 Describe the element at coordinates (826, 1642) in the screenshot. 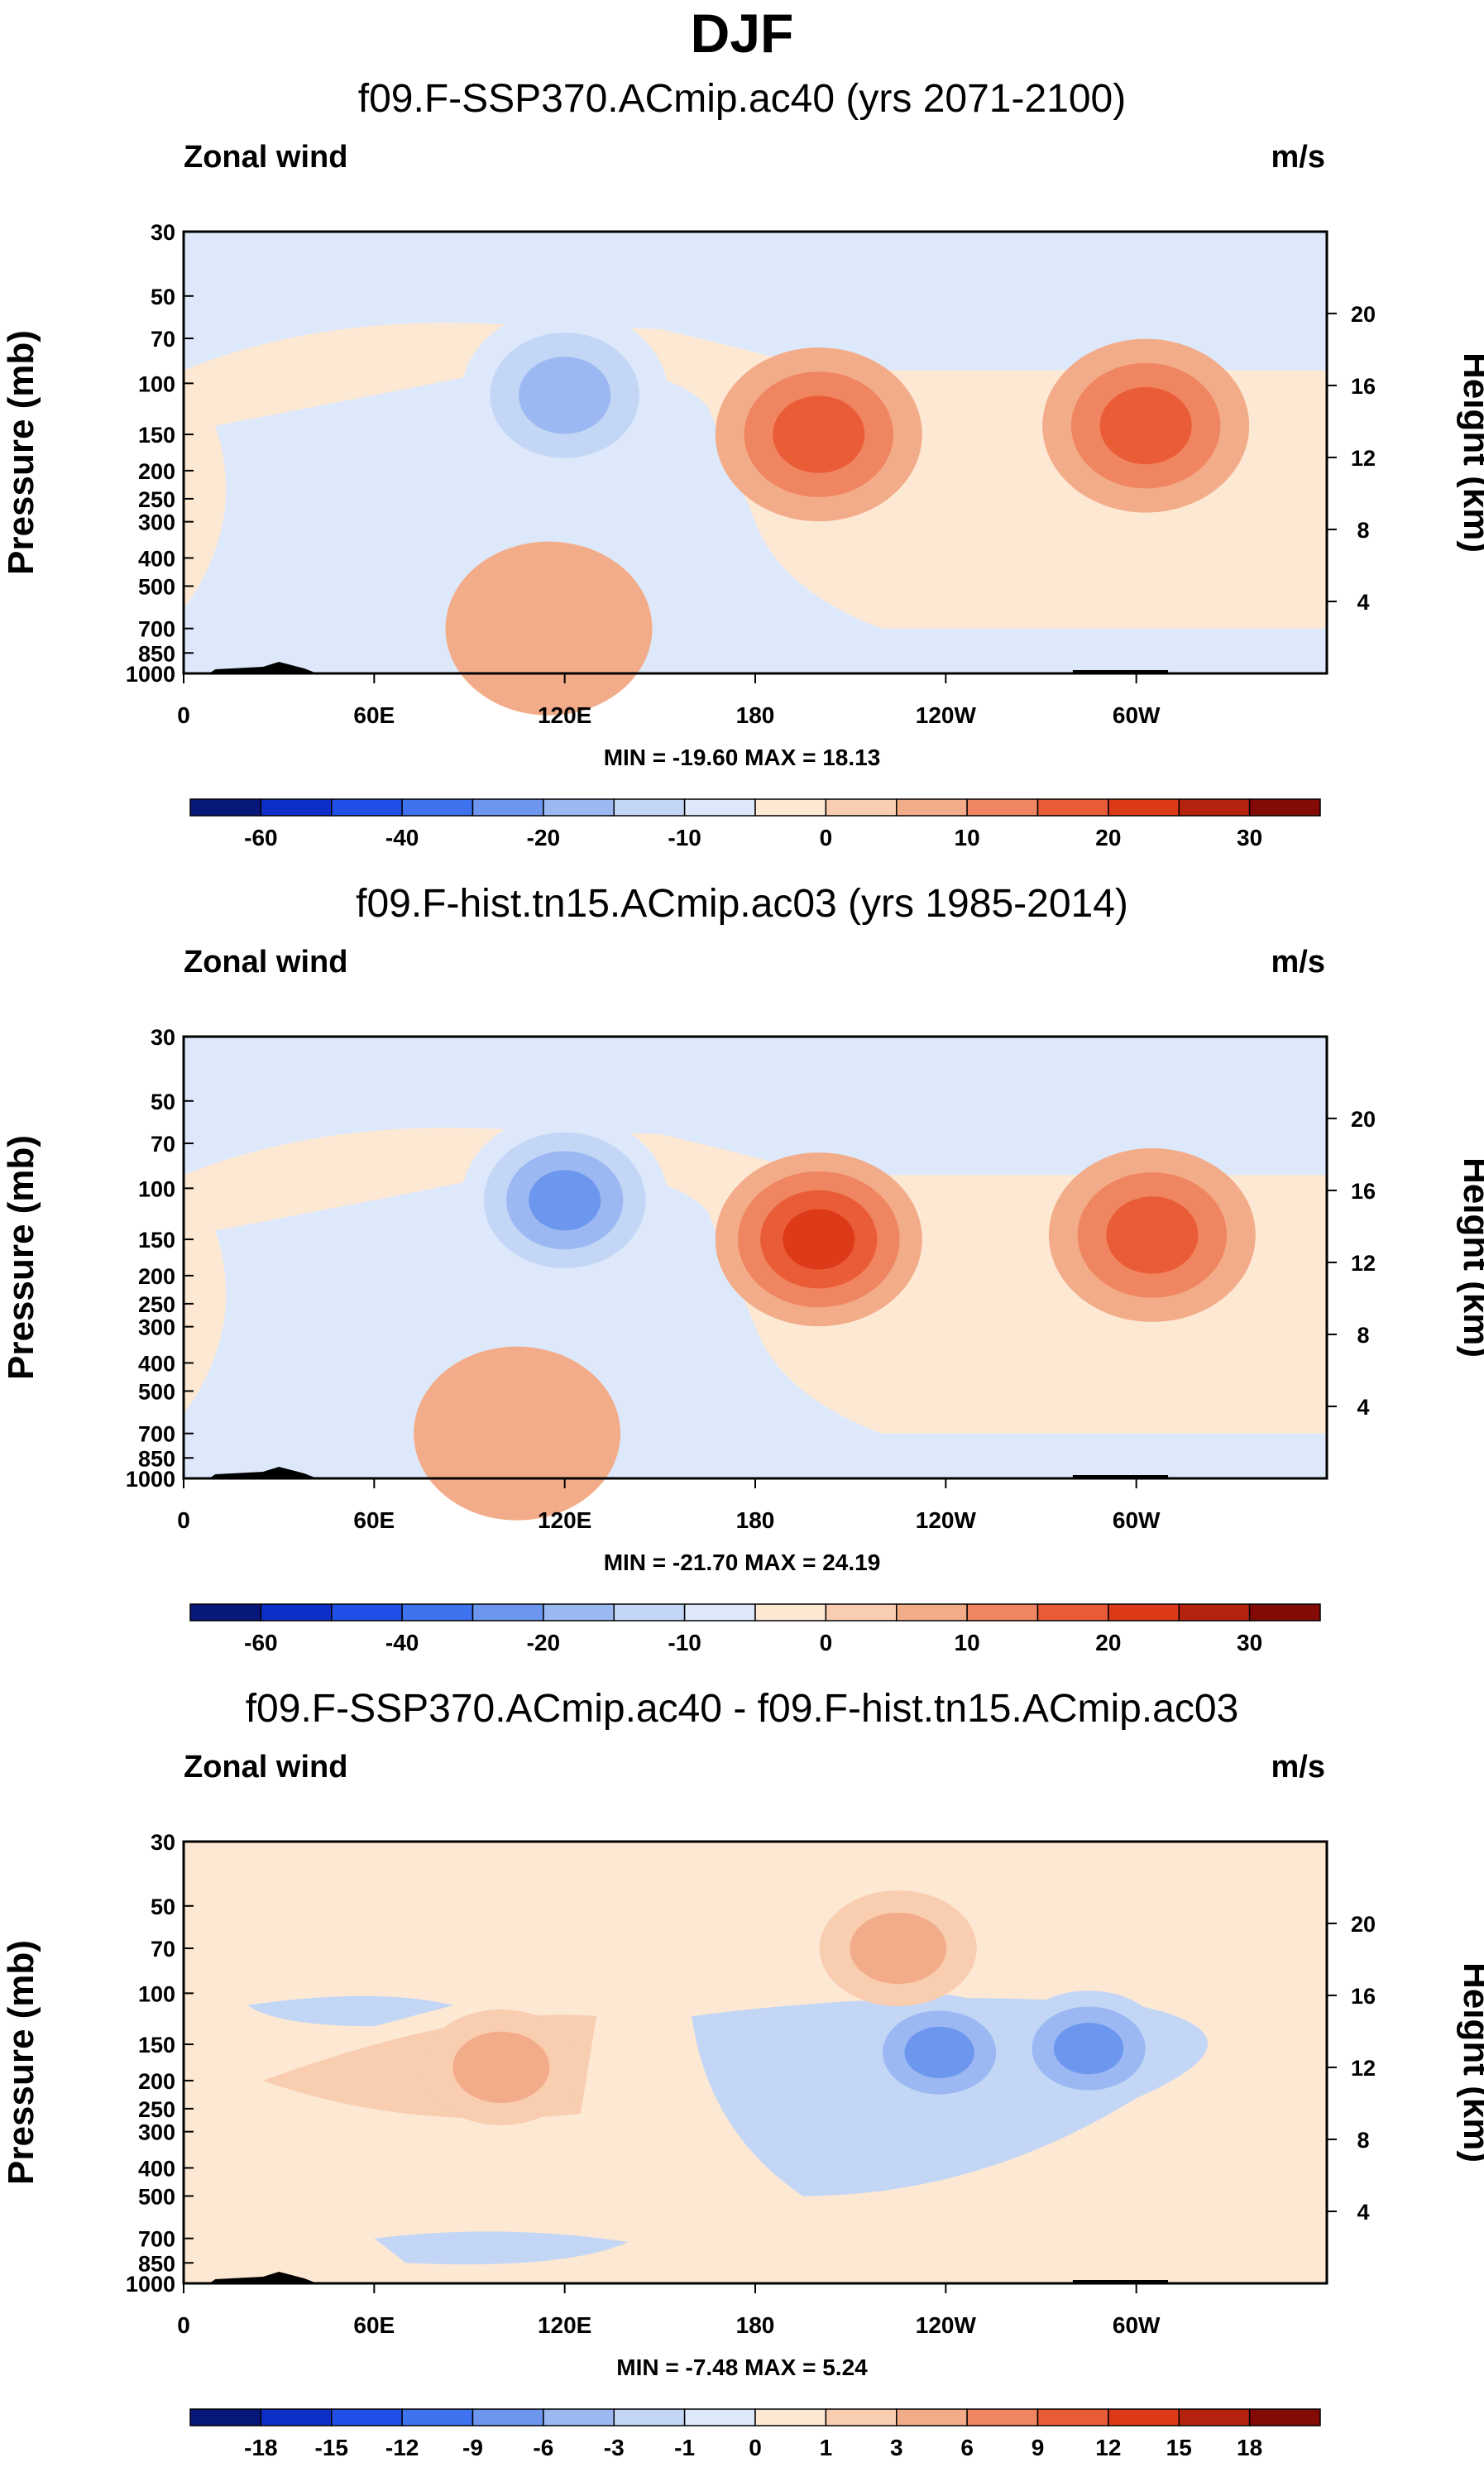

I see `colorbar-label: 0` at that location.